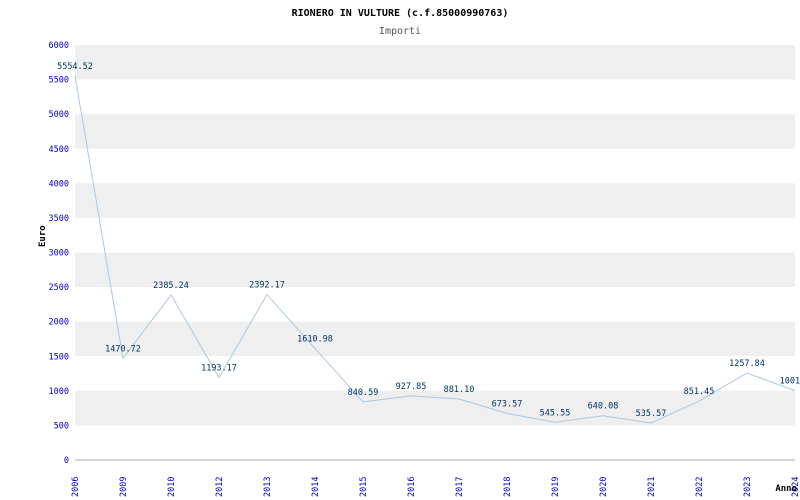 Image resolution: width=800 pixels, height=500 pixels. Describe the element at coordinates (66, 461) in the screenshot. I see `svg-text: 0` at that location.